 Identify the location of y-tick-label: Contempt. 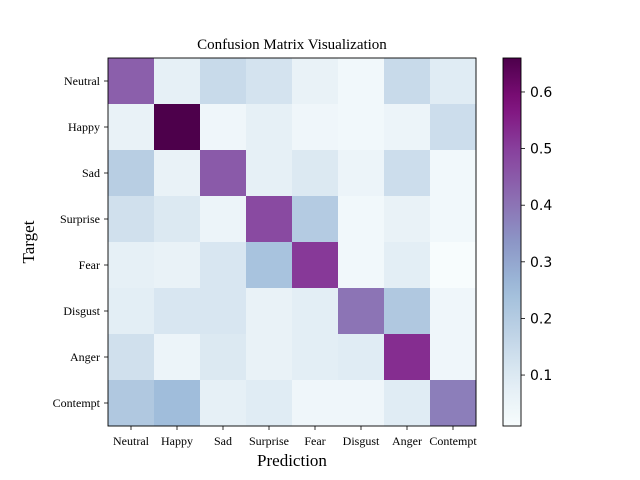
(77, 403).